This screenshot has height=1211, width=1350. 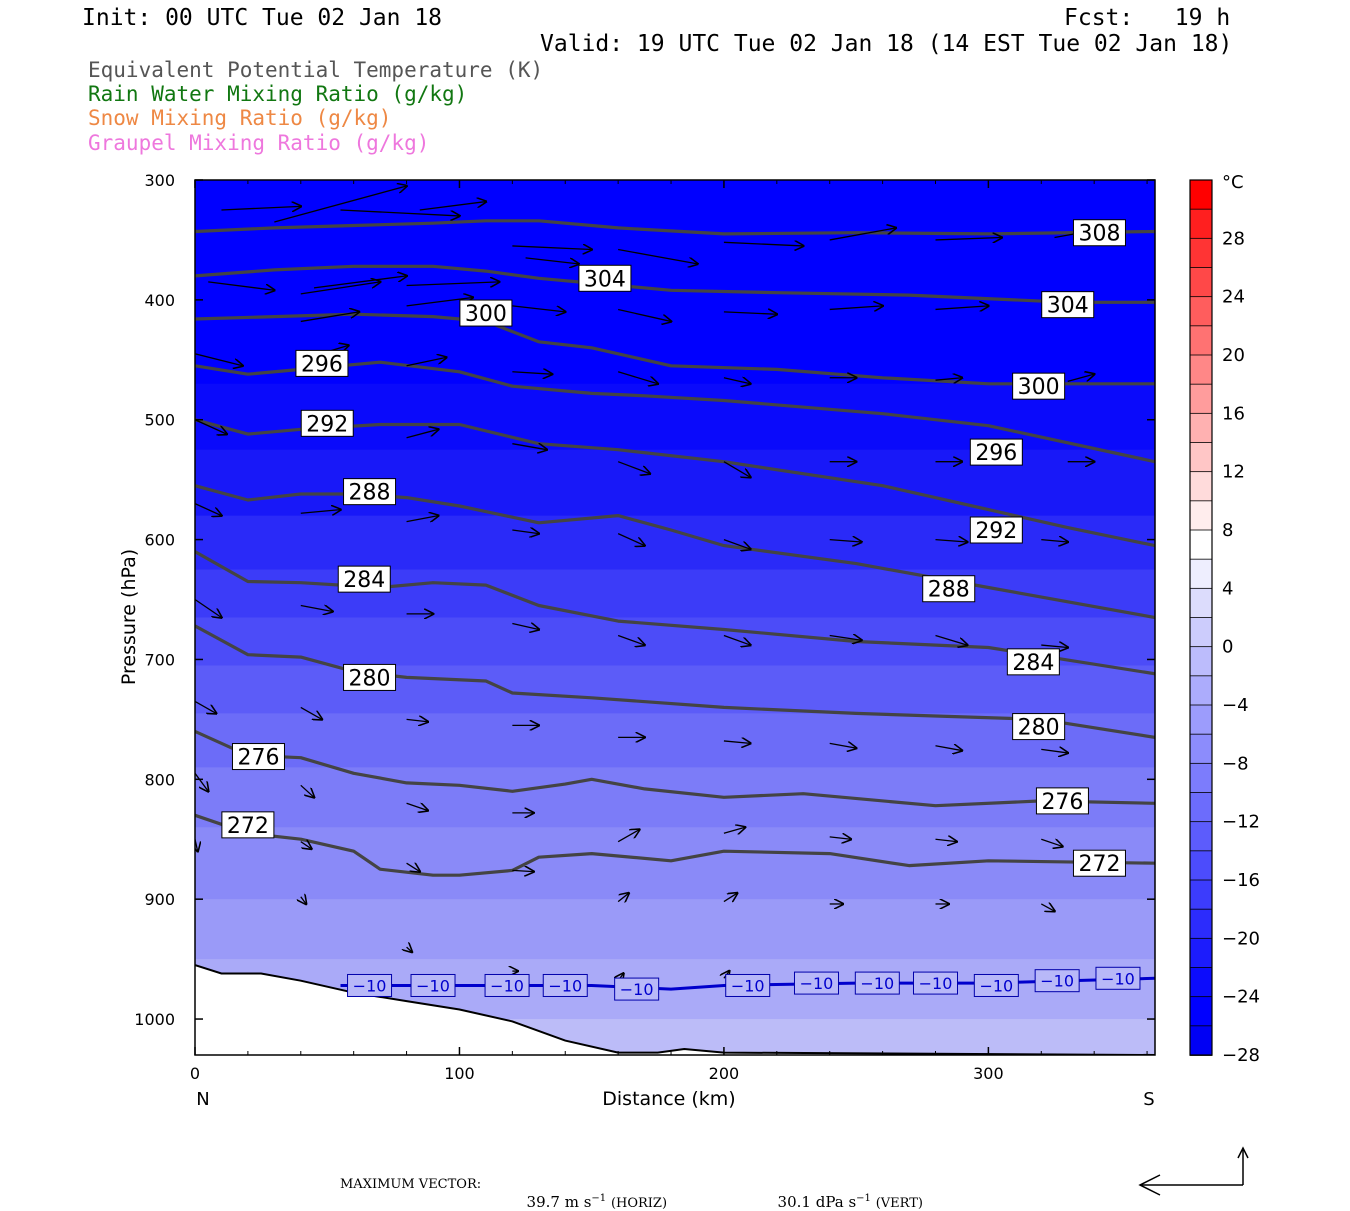 What do you see at coordinates (996, 531) in the screenshot?
I see `contour-label: 292` at bounding box center [996, 531].